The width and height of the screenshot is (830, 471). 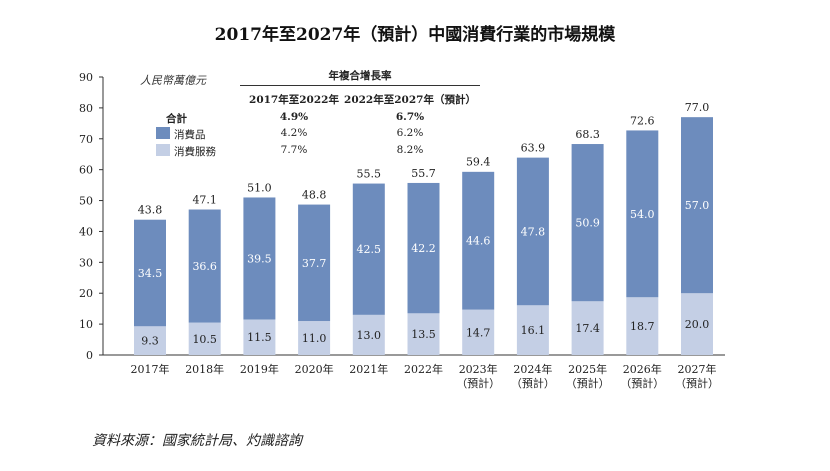 What do you see at coordinates (86, 108) in the screenshot?
I see `y-tick-label: 80` at bounding box center [86, 108].